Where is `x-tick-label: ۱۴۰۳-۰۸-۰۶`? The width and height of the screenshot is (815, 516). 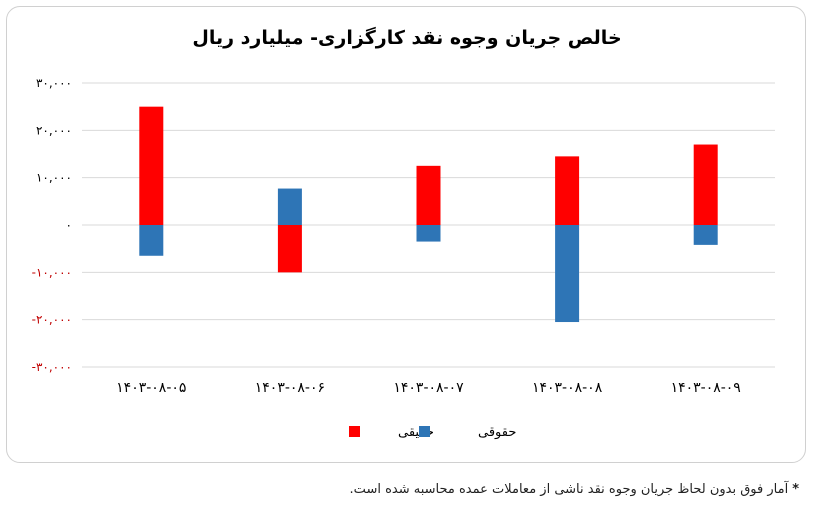
x-tick-label: ۱۴۰۳-۰۸-۰۶ is located at coordinates (290, 388).